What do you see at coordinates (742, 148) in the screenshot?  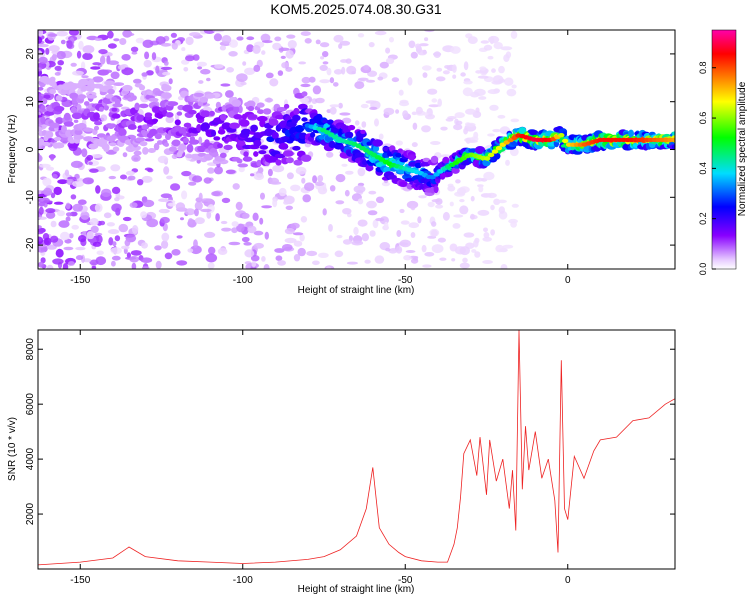 I see `colorbar-label: Normalized spectral amplitude` at bounding box center [742, 148].